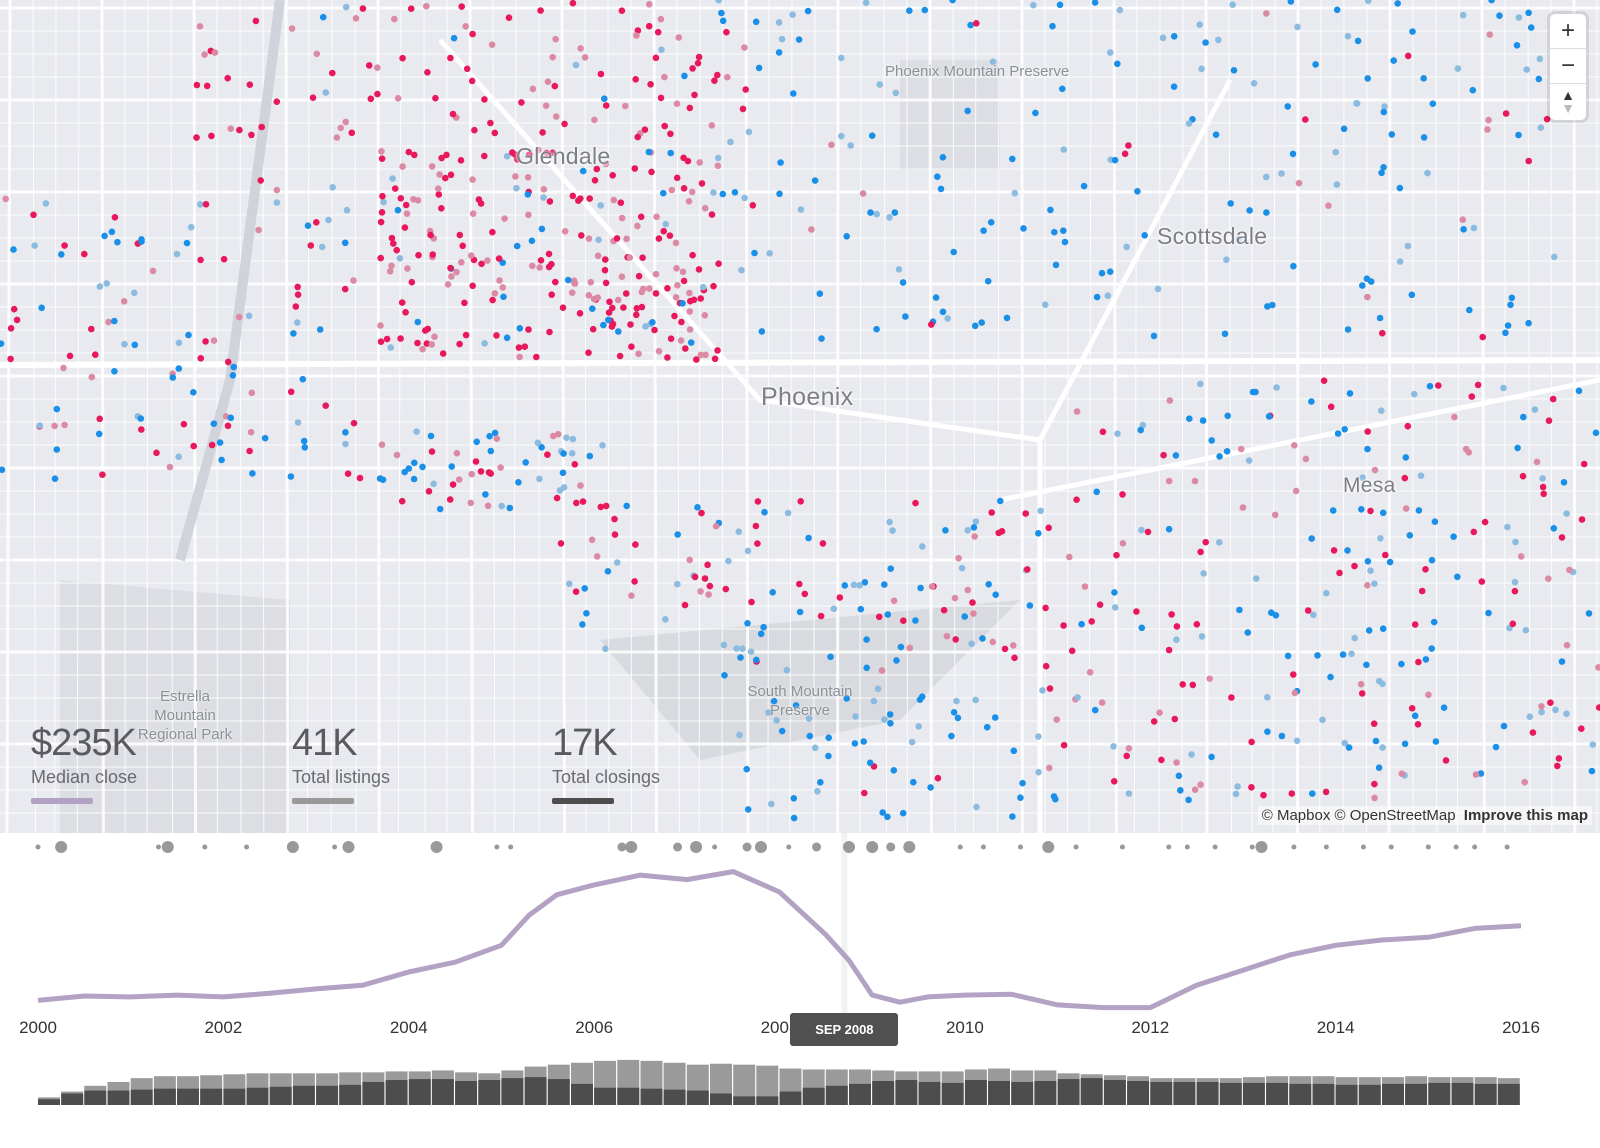  Describe the element at coordinates (1296, 815) in the screenshot. I see `mapbox-link: © Mapbox` at that location.